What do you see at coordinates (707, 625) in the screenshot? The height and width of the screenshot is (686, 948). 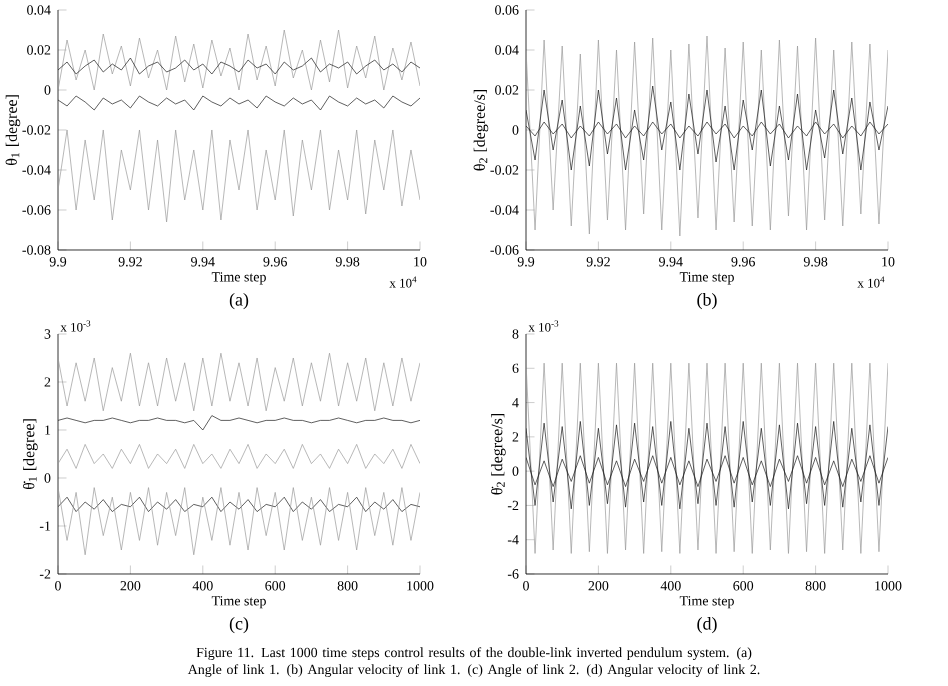 I see `text: (d)` at bounding box center [707, 625].